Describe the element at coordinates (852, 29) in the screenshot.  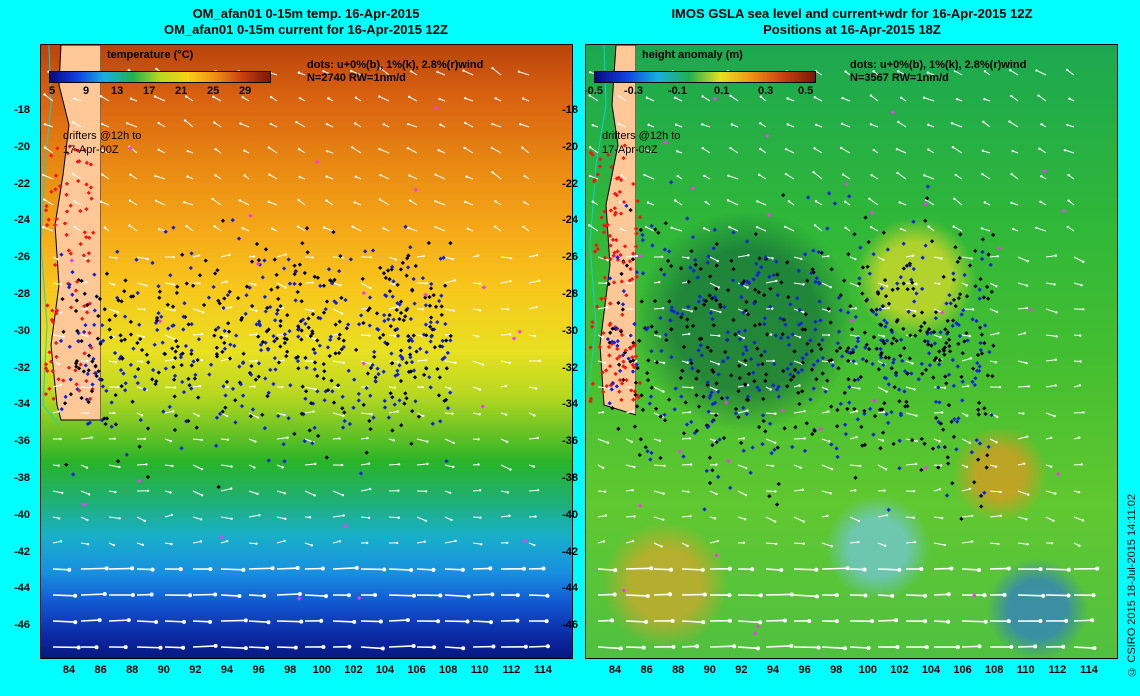
I see `right-title-line2: Positions at 16-Apr-2015 18Z` at that location.